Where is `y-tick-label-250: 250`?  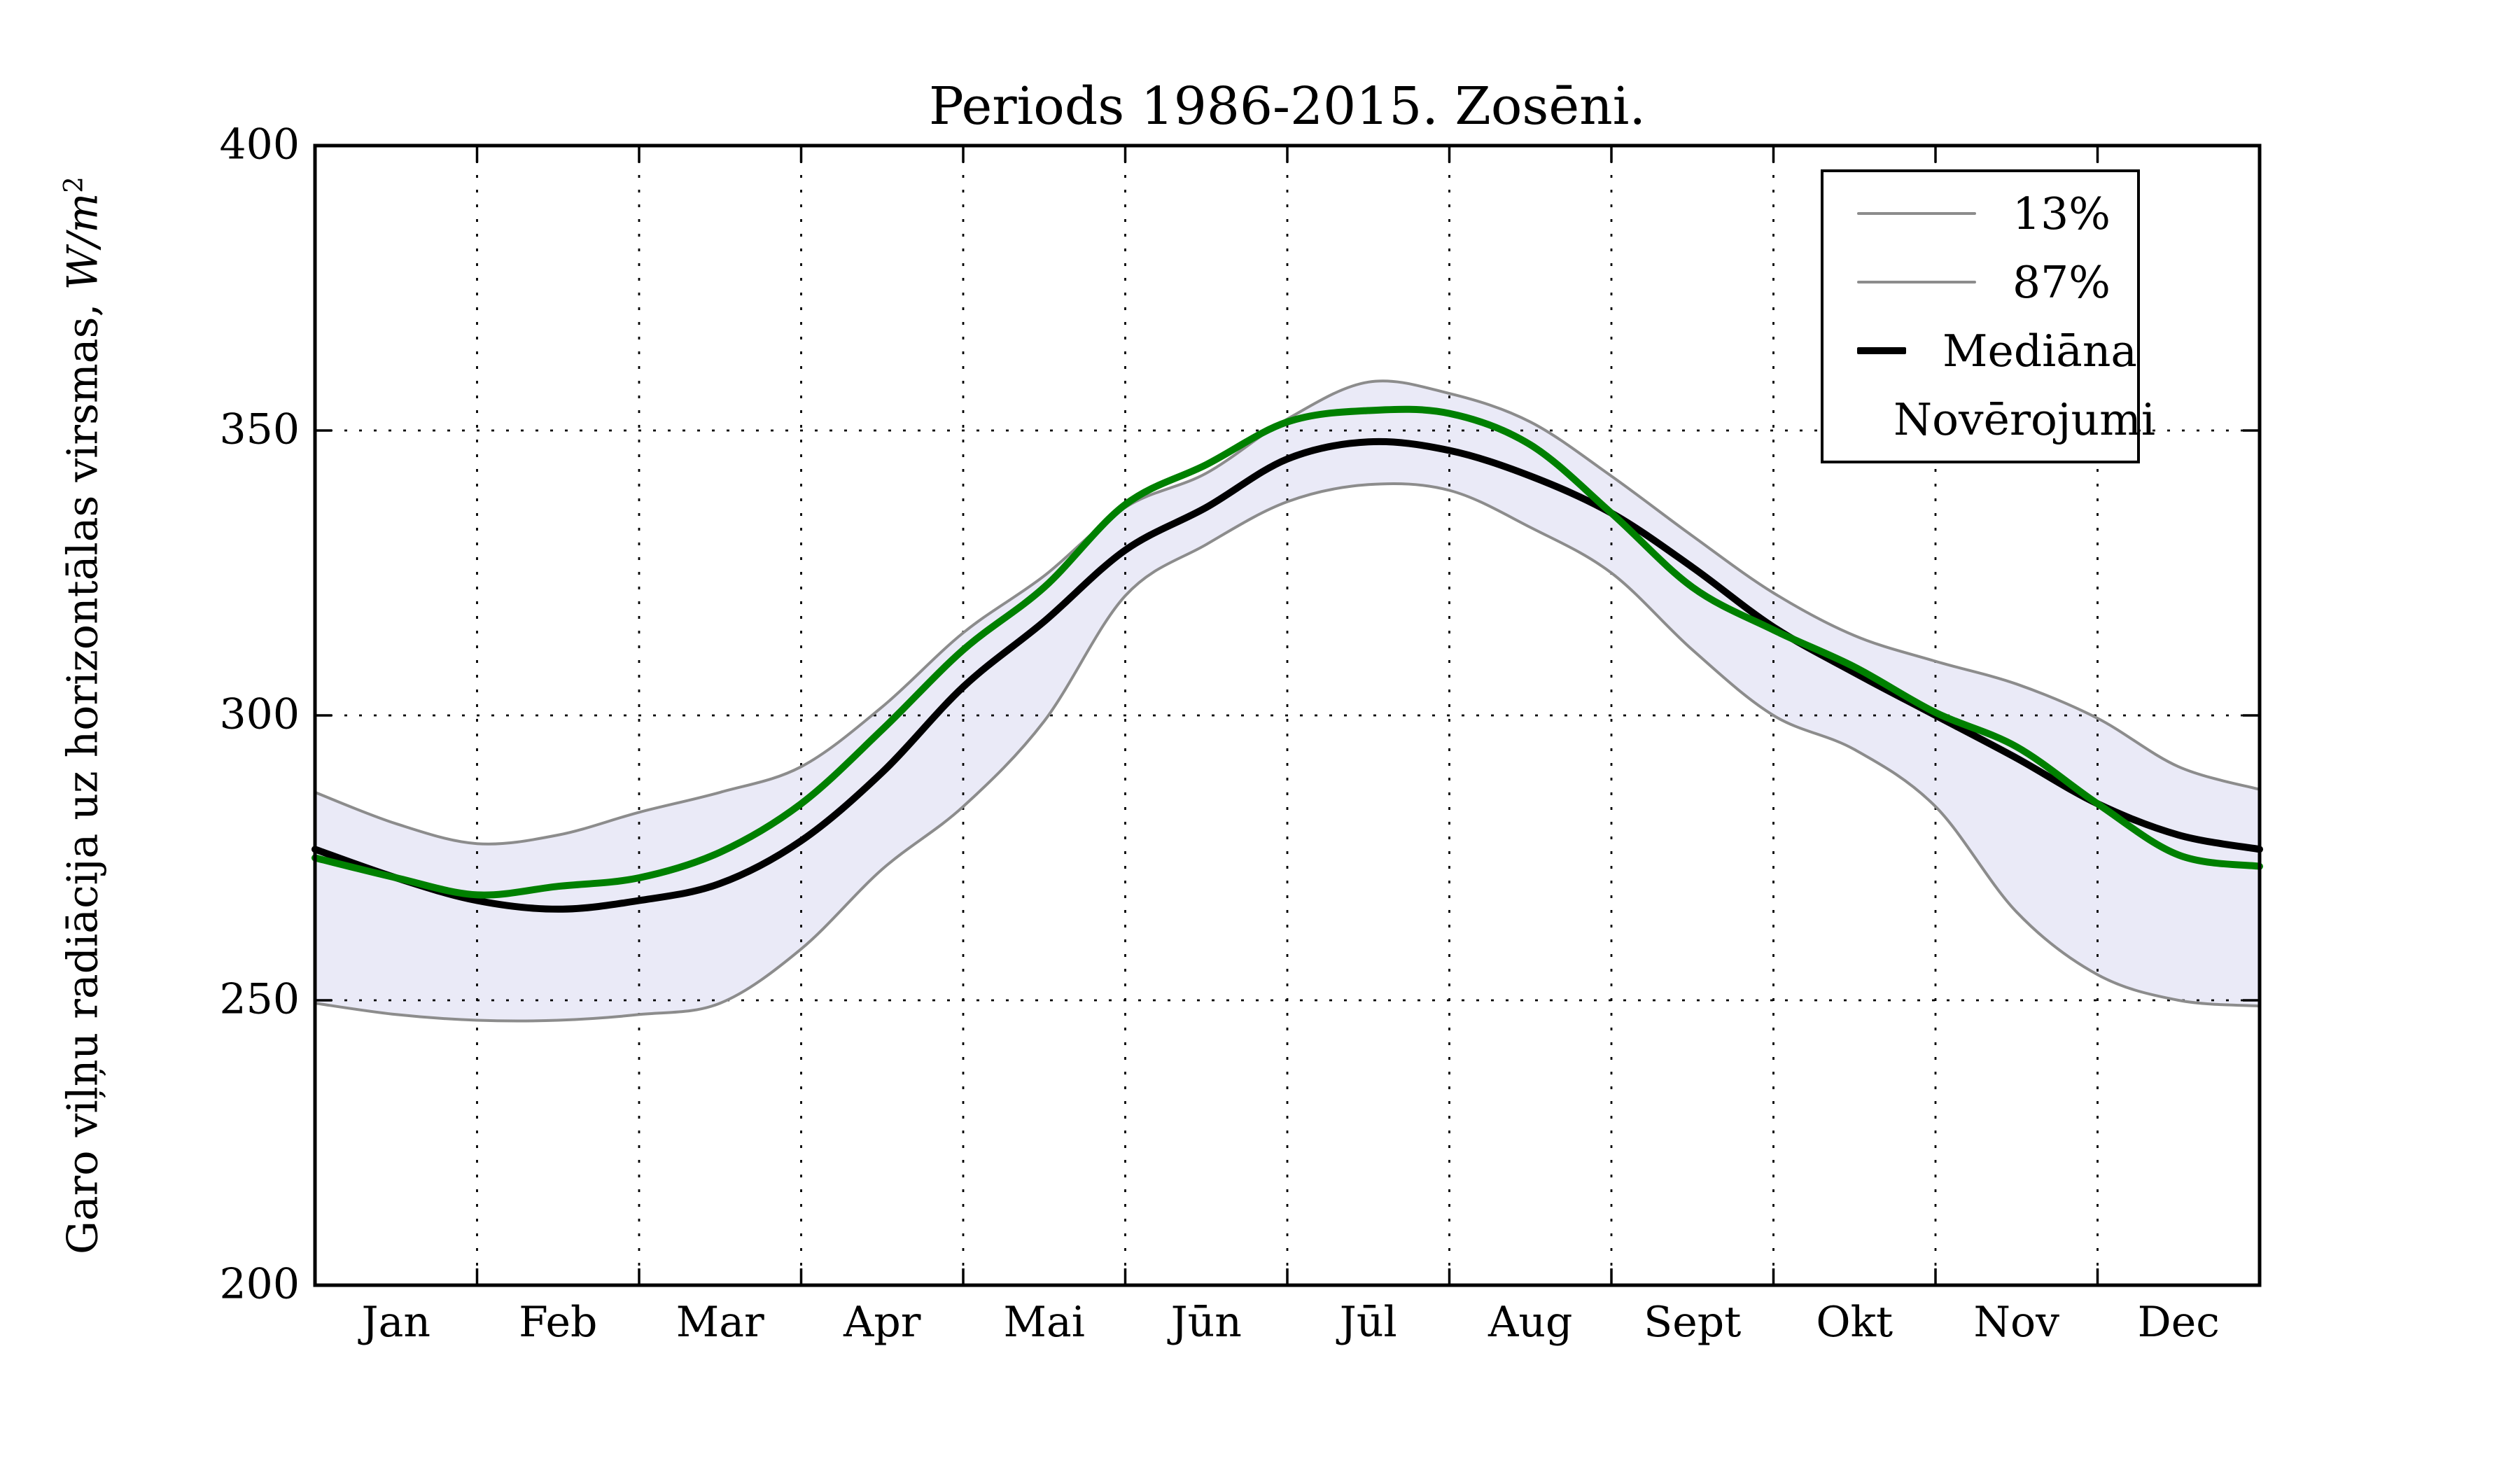 y-tick-label-250: 250 is located at coordinates (259, 999).